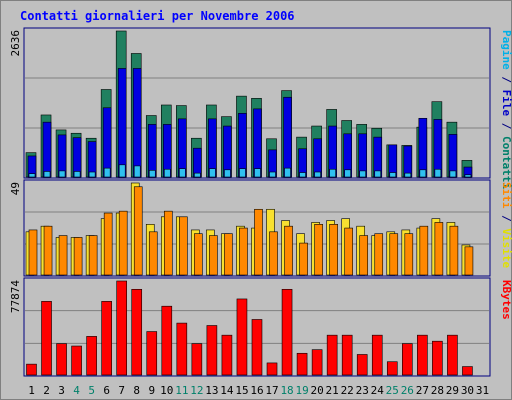  Describe the element at coordinates (121, 390) in the screenshot. I see `day-label-7: 7` at that location.